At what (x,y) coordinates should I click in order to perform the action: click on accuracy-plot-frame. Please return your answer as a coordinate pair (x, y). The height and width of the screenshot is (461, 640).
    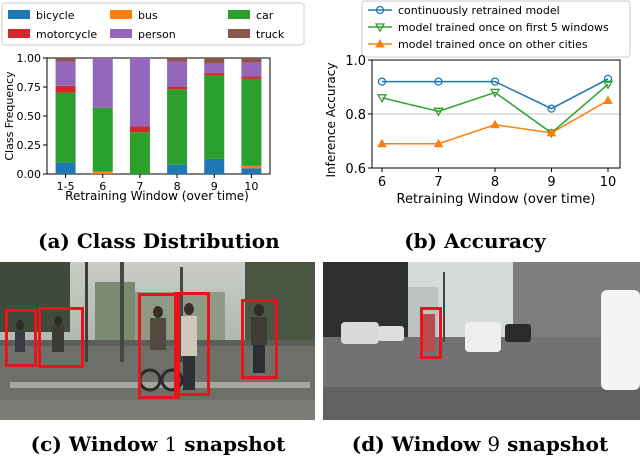
    Looking at the image, I should click on (496, 114).